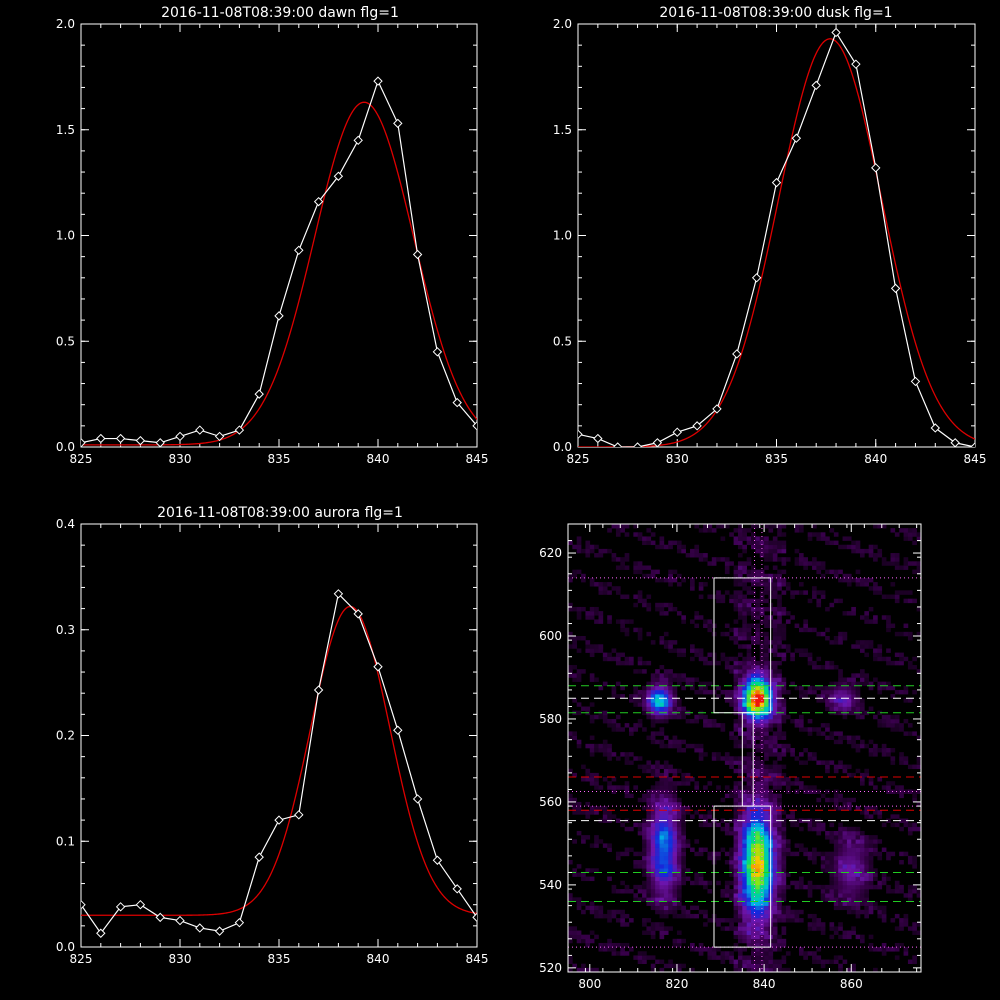  Describe the element at coordinates (200, 928) in the screenshot. I see `aurora-data-point` at that location.